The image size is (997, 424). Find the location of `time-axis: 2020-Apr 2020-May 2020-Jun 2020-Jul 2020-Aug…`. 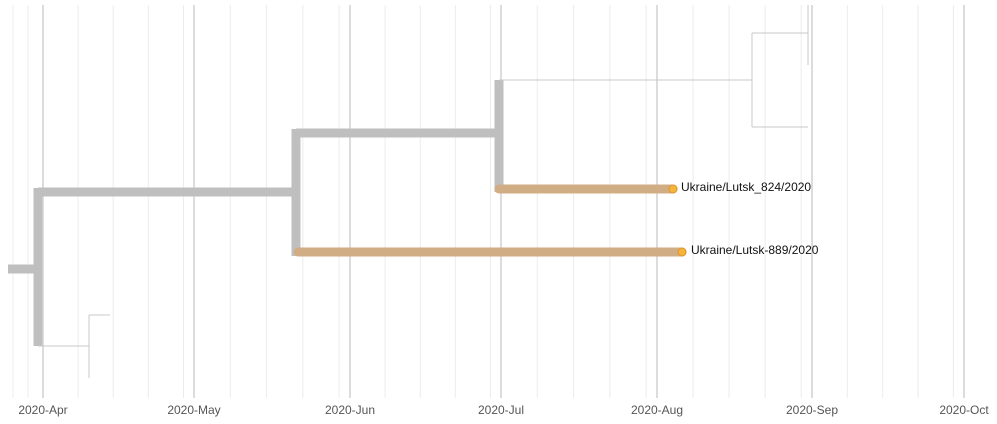

time-axis: 2020-Apr 2020-May 2020-Jun 2020-Jul 2020-Aug… is located at coordinates (503, 410).